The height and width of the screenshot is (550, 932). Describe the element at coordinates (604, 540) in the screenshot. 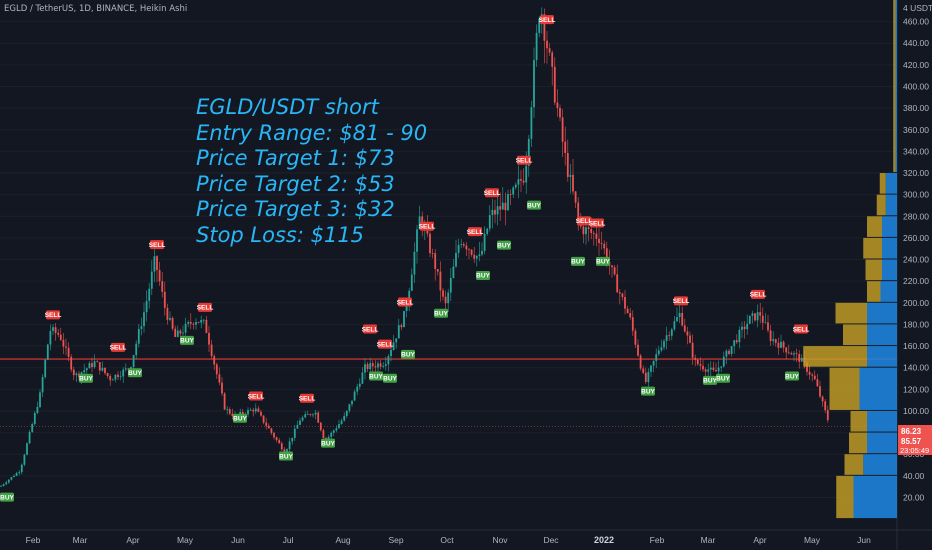

I see `x-tick-label: 2022` at that location.